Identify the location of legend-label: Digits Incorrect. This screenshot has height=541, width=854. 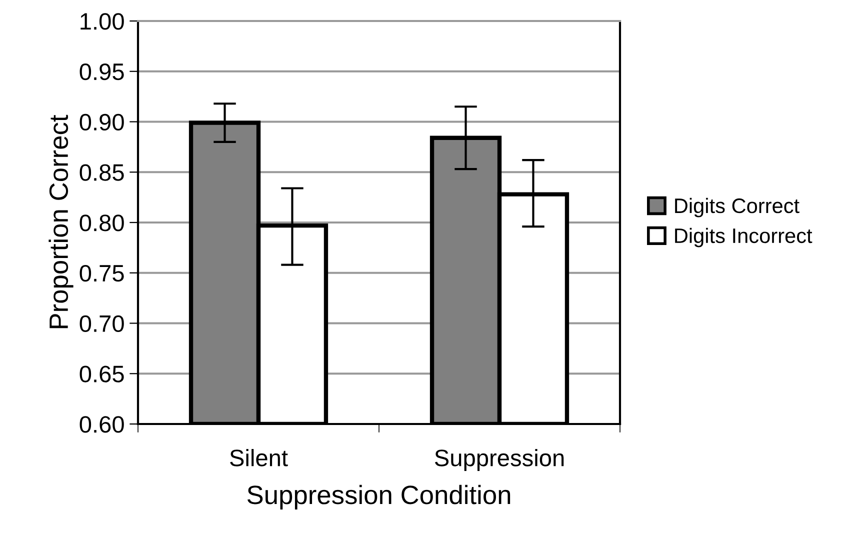
(743, 238).